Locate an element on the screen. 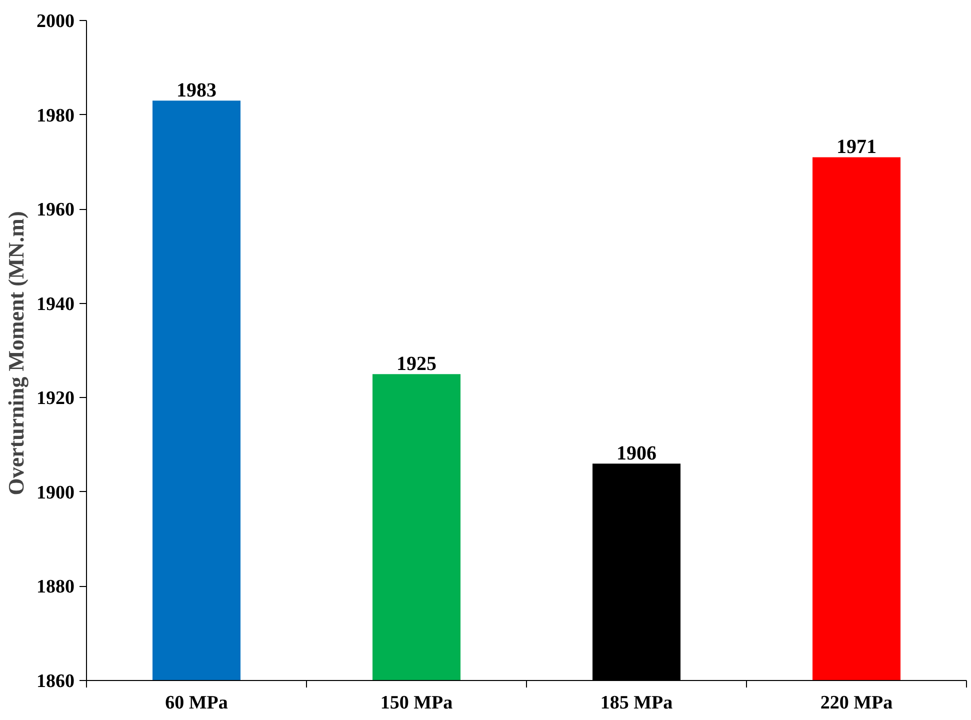 Image resolution: width=971 pixels, height=720 pixels. y-tick-label: 2000 is located at coordinates (55, 21).